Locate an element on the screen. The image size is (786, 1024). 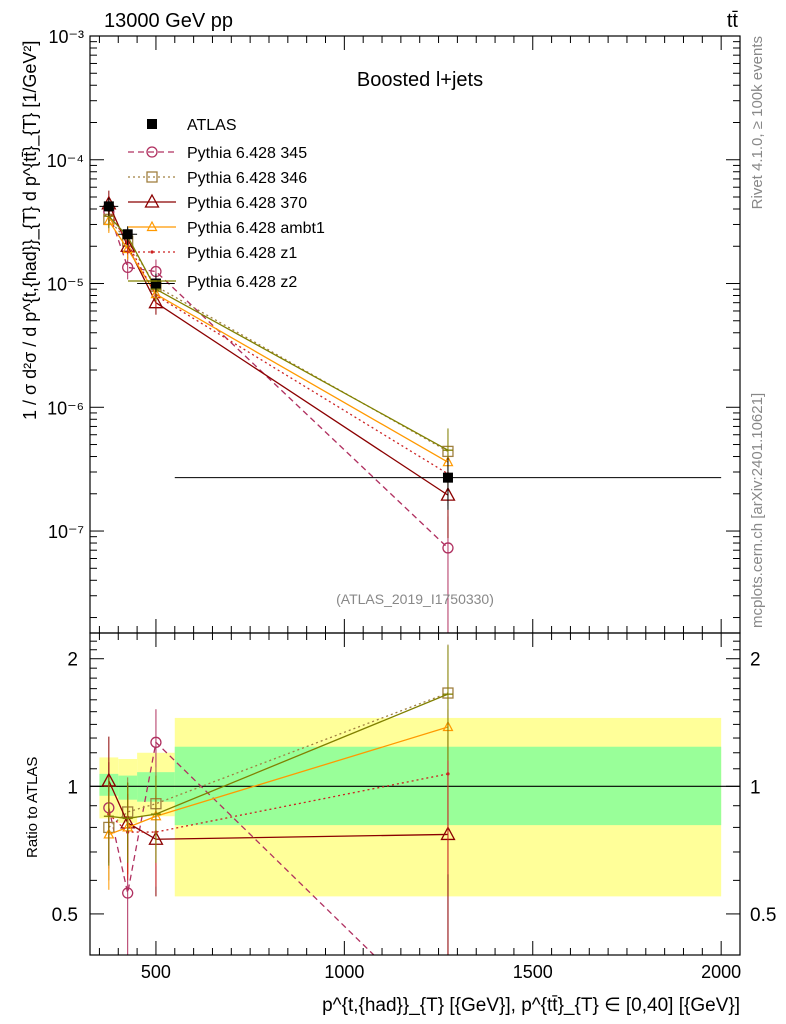
series-pythia-6.428-345-ratio-line is located at coordinates (241, 848).